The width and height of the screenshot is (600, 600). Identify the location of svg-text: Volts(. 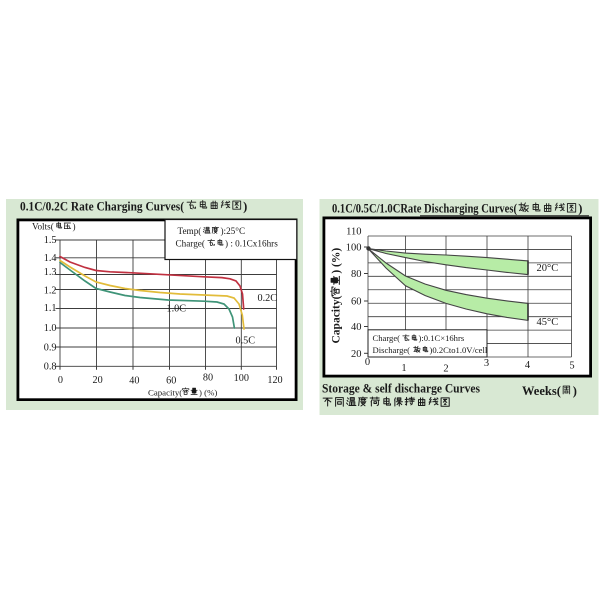
(43, 227).